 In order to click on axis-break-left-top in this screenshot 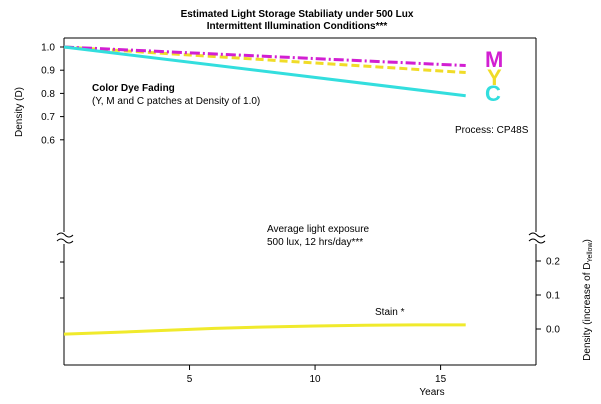, I will do `click(65, 235)`.